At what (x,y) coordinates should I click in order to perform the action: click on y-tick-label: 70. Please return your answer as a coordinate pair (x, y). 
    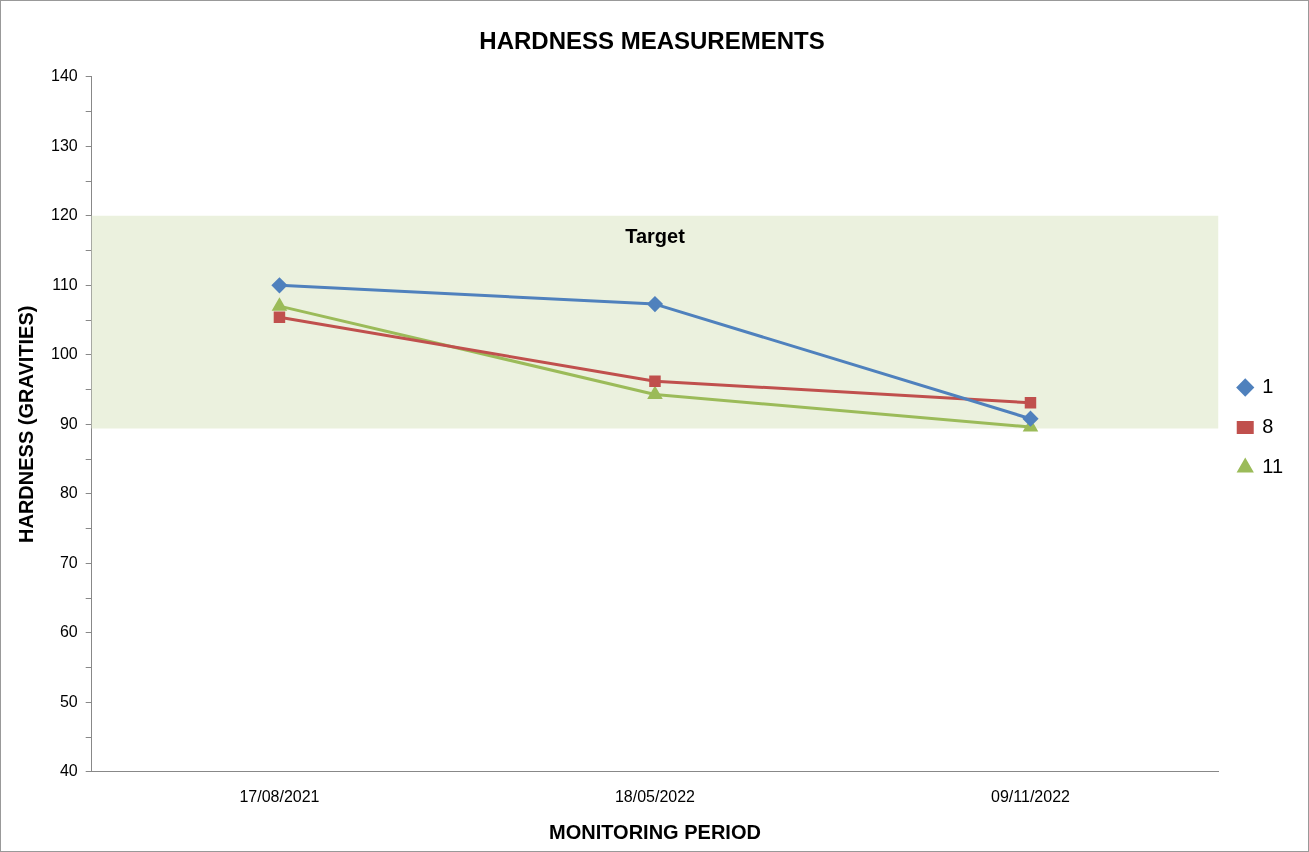
    Looking at the image, I should click on (68, 562).